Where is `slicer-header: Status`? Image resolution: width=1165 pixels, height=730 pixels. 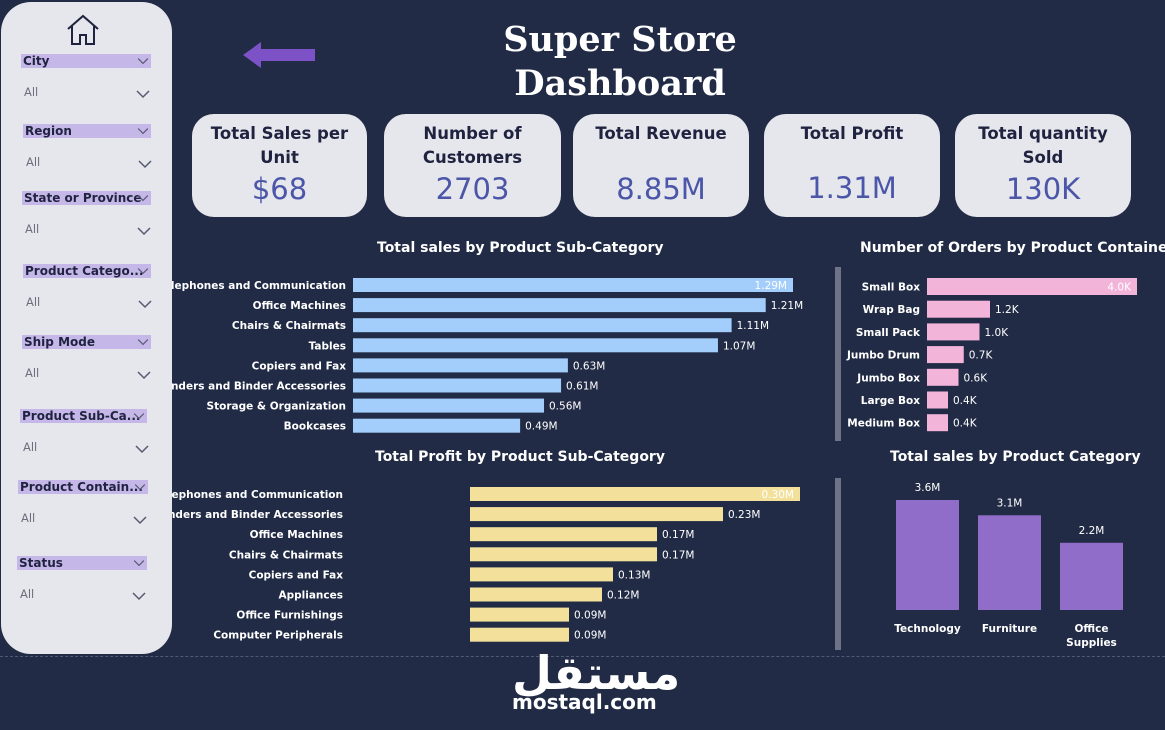 slicer-header: Status is located at coordinates (82, 563).